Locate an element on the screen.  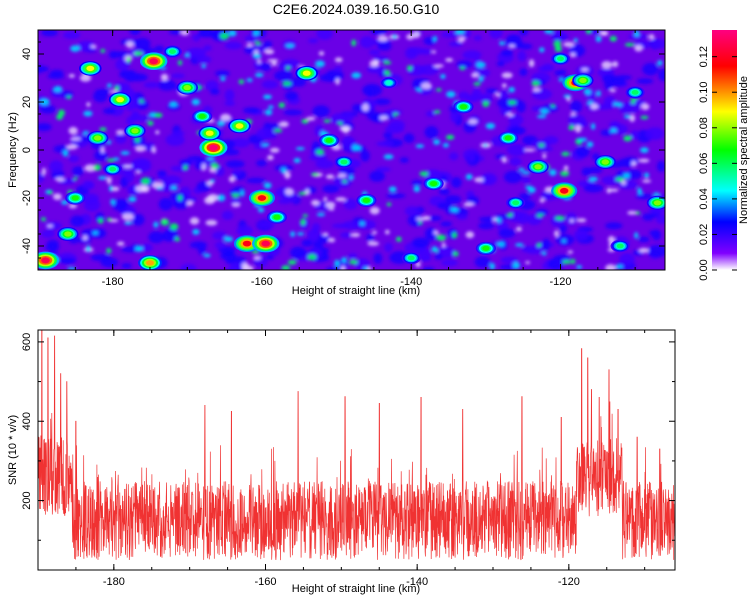
snr-y-axis-label: SNR (10 * v/v) is located at coordinates (13, 450).